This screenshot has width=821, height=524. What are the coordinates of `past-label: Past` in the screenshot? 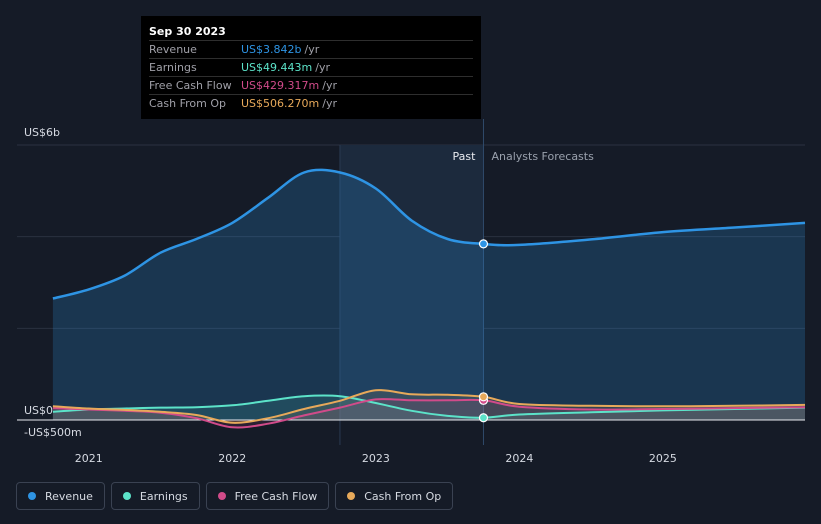 It's located at (465, 156).